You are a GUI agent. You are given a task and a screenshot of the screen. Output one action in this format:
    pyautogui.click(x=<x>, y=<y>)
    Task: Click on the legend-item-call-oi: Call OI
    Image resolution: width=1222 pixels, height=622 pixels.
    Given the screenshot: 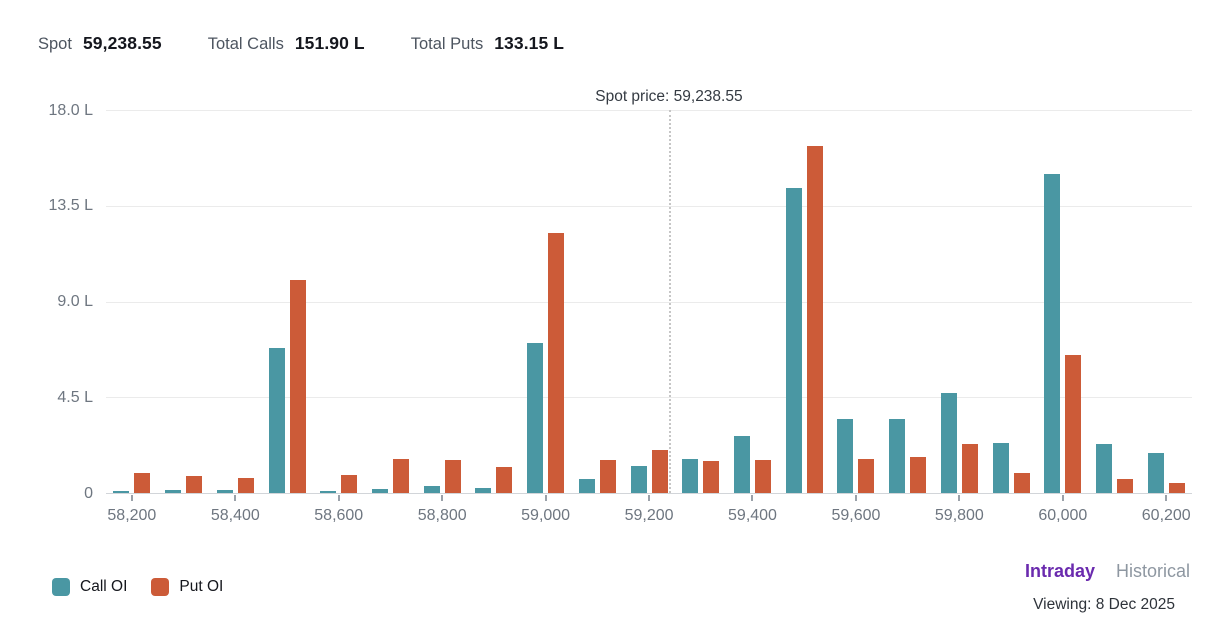 What is the action you would take?
    pyautogui.click(x=89, y=587)
    